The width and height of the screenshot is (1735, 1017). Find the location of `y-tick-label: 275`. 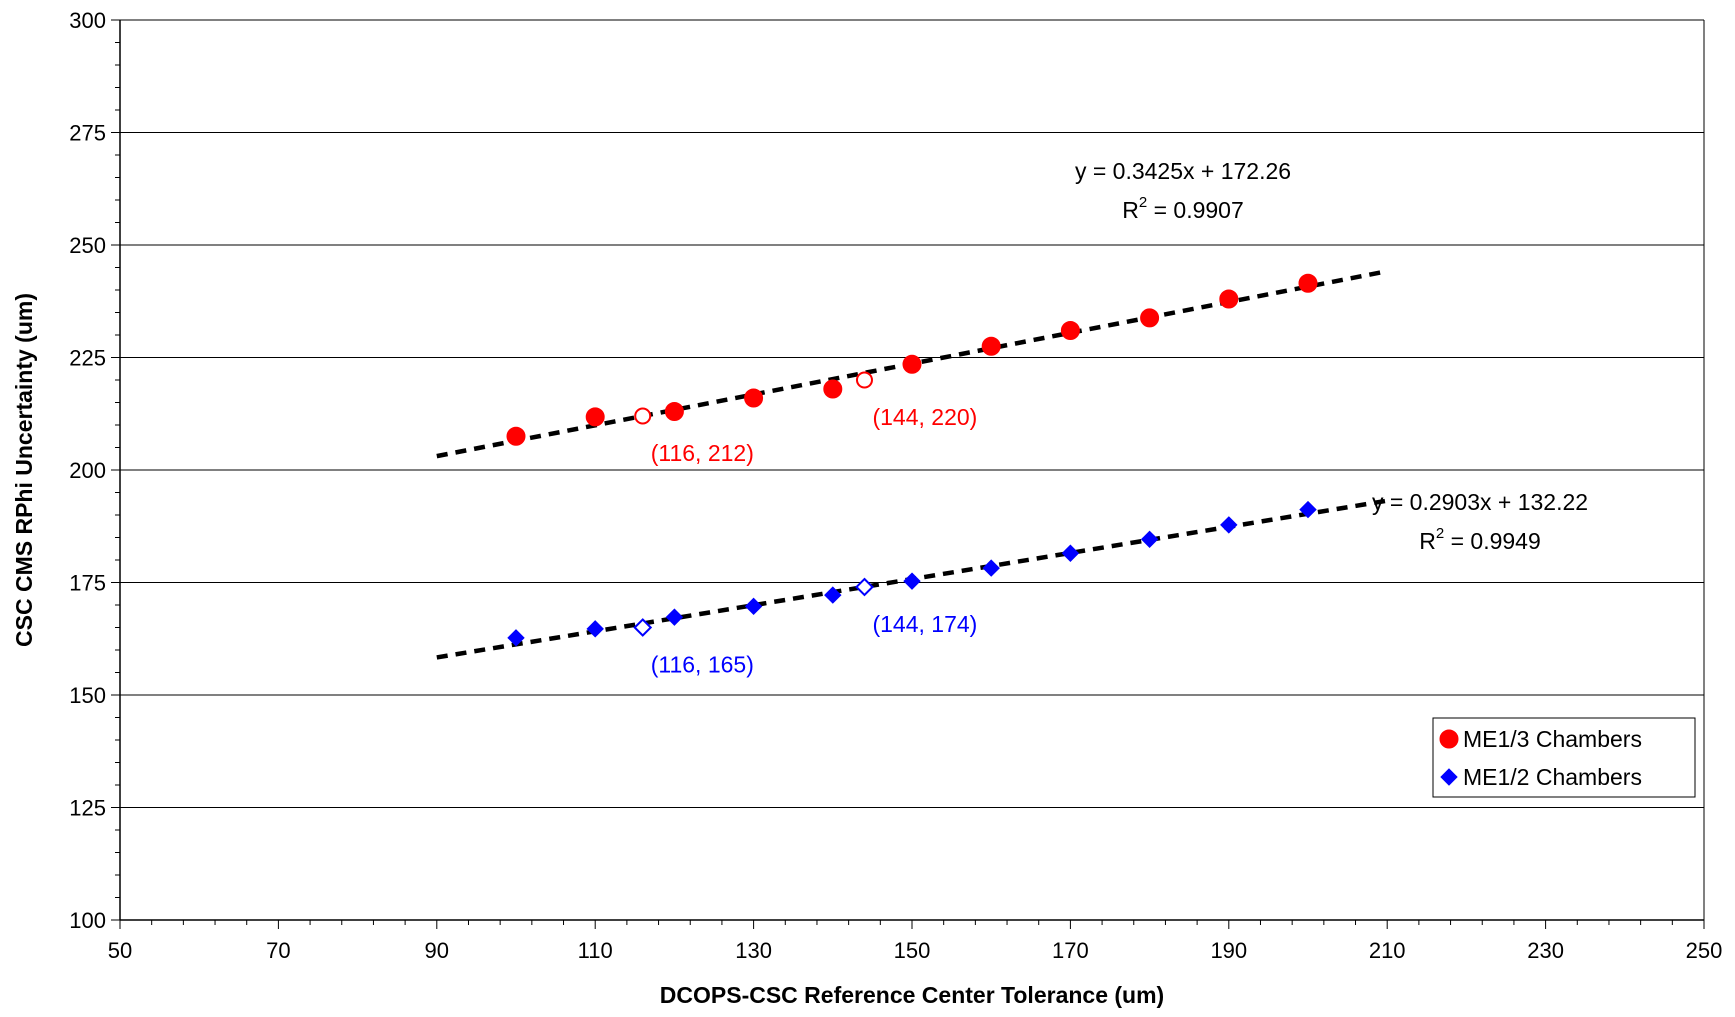

y-tick-label: 275 is located at coordinates (87, 133).